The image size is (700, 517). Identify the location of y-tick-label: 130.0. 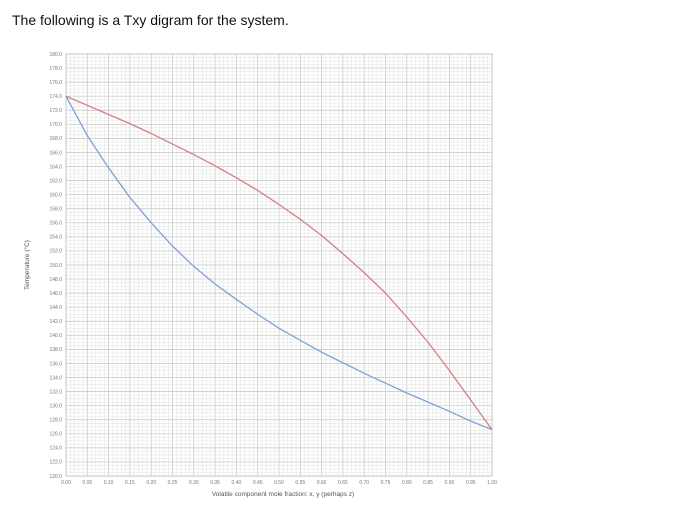
(55, 406).